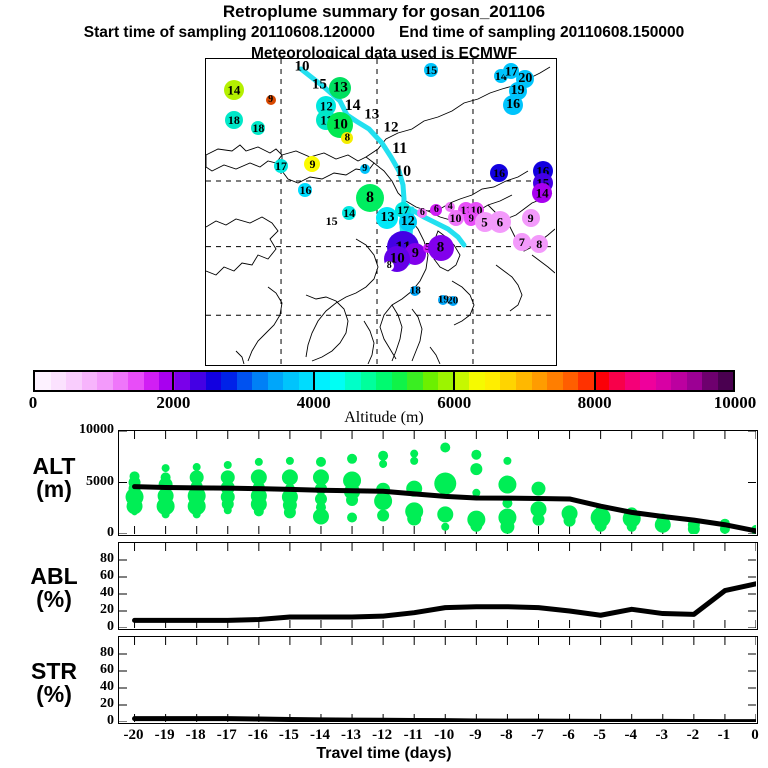 The width and height of the screenshot is (768, 768). I want to click on abl-plot, so click(437, 585).